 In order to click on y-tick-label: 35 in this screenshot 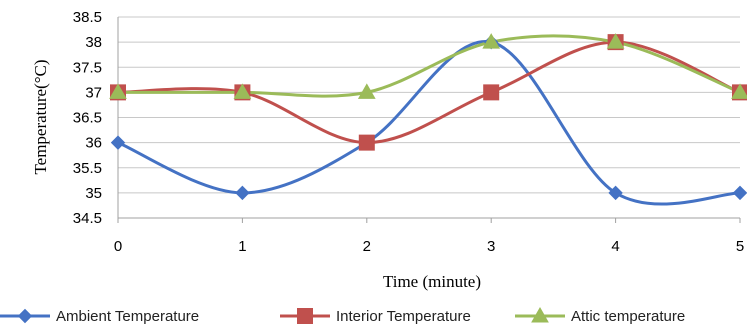, I will do `click(93, 193)`.